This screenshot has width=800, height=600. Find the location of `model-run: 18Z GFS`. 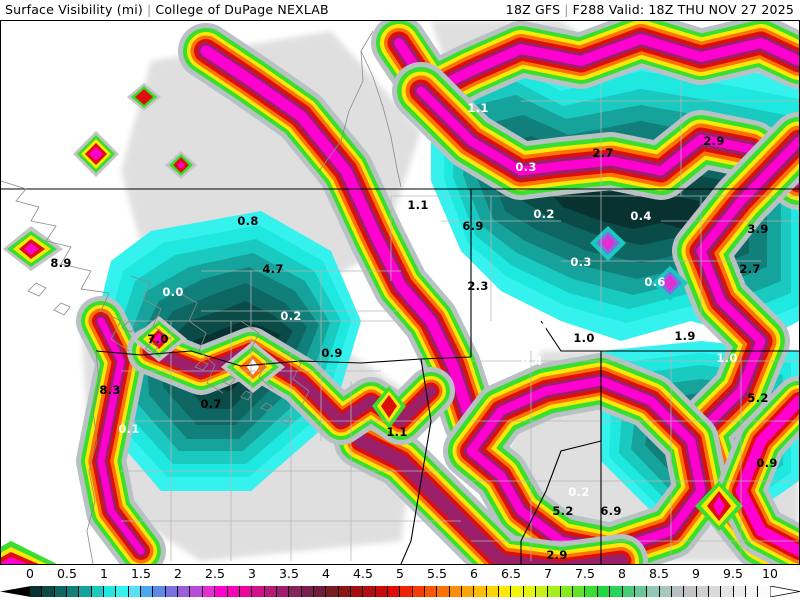

model-run: 18Z GFS is located at coordinates (533, 9).